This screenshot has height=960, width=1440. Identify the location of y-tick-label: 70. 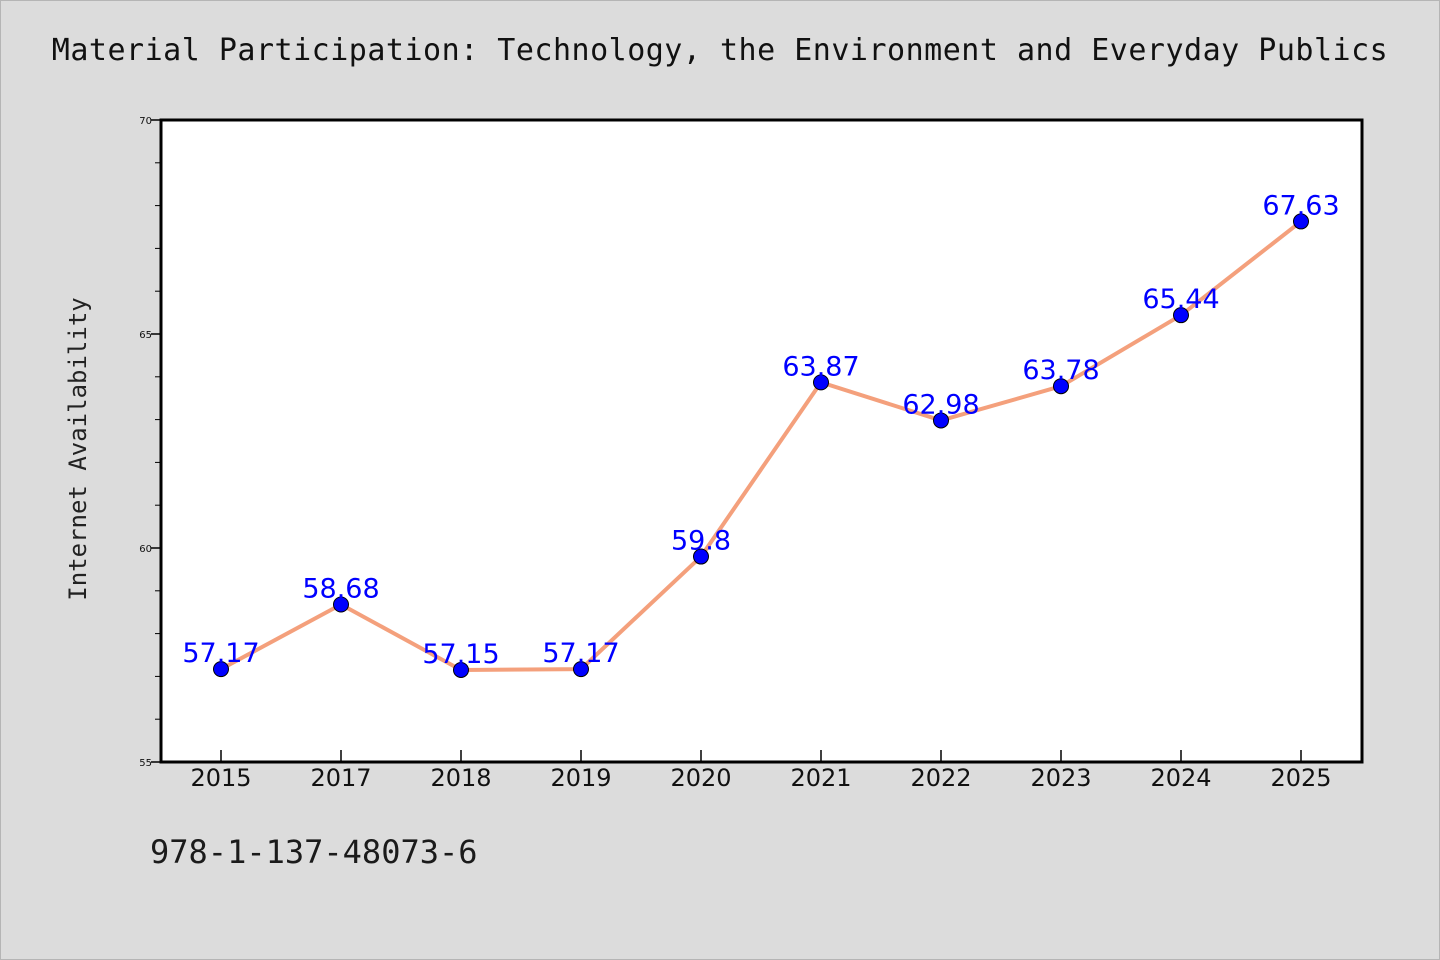
(145, 121).